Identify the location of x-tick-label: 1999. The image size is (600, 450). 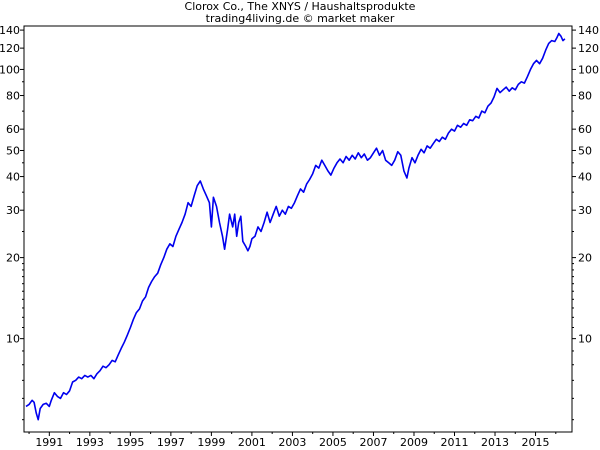
(211, 442).